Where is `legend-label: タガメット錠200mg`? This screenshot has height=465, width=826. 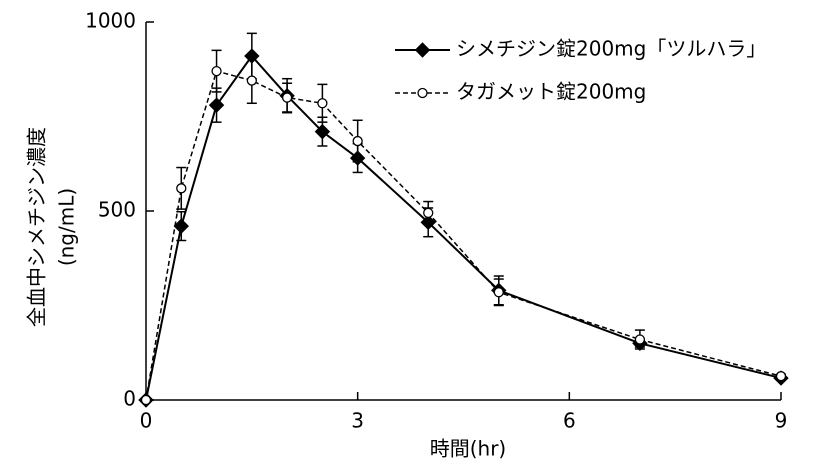 legend-label: タガメット錠200mg is located at coordinates (551, 92).